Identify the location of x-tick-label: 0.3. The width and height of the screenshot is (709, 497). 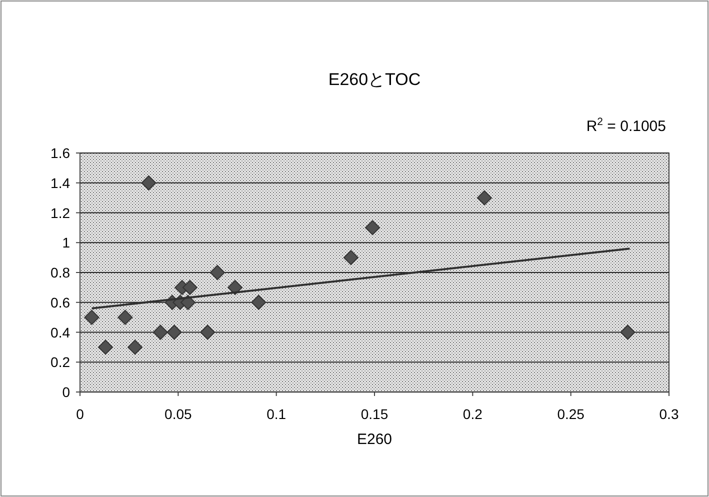
(669, 414).